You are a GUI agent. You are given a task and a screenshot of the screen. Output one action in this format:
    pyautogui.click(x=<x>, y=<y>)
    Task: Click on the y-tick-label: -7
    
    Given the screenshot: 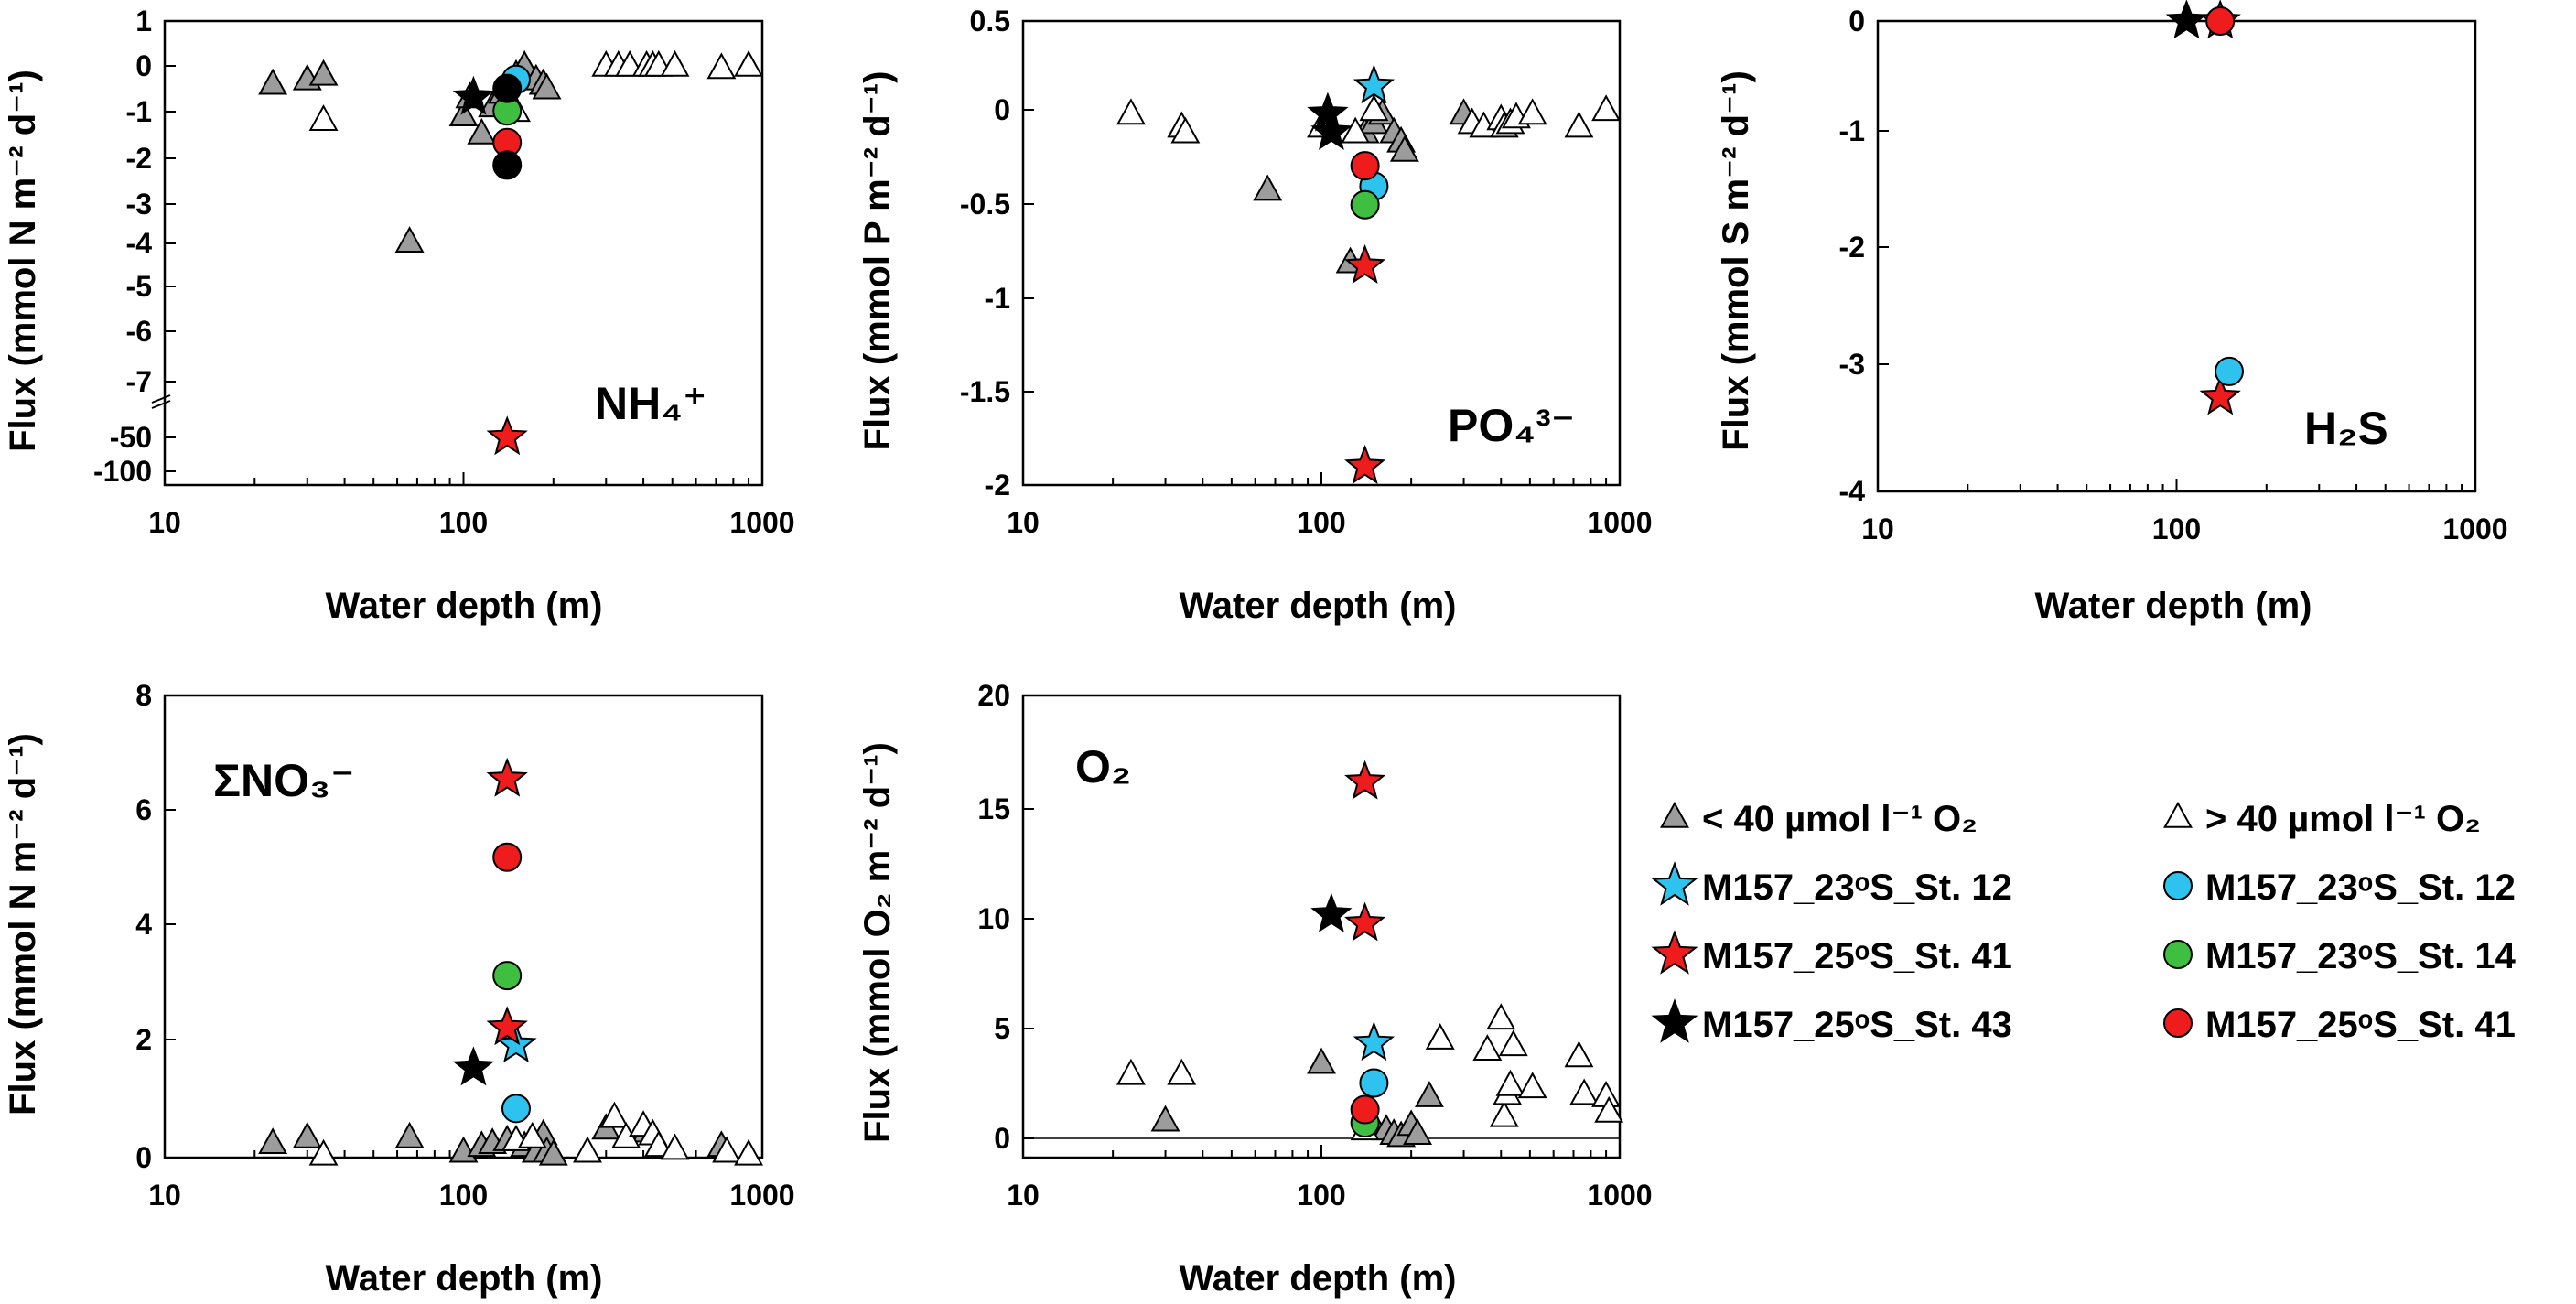 What is the action you would take?
    pyautogui.click(x=139, y=381)
    